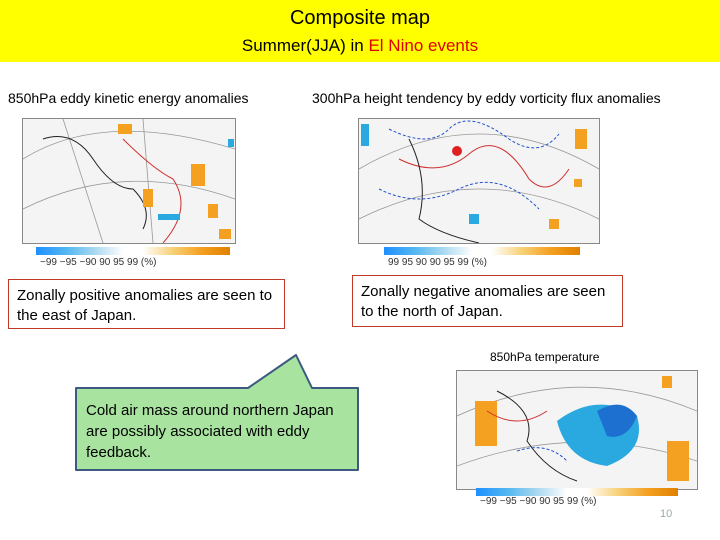 This screenshot has width=720, height=540. Describe the element at coordinates (577, 492) in the screenshot. I see `bottom-colorbar` at that location.